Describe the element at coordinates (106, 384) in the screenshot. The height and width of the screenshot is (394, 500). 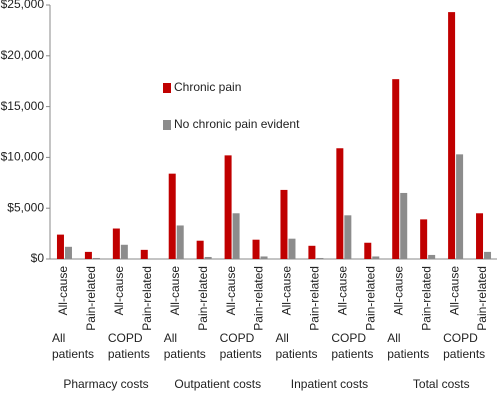
I see `group-label: Pharmacy costs` at that location.